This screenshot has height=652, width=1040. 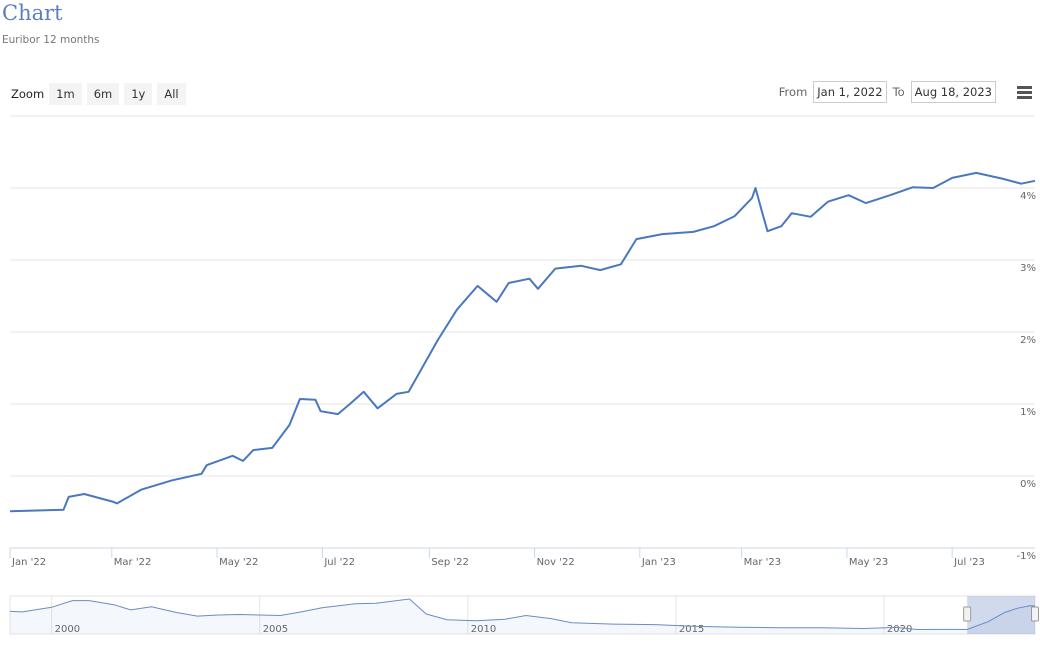 I want to click on x-tick-label: May '23, so click(x=868, y=562).